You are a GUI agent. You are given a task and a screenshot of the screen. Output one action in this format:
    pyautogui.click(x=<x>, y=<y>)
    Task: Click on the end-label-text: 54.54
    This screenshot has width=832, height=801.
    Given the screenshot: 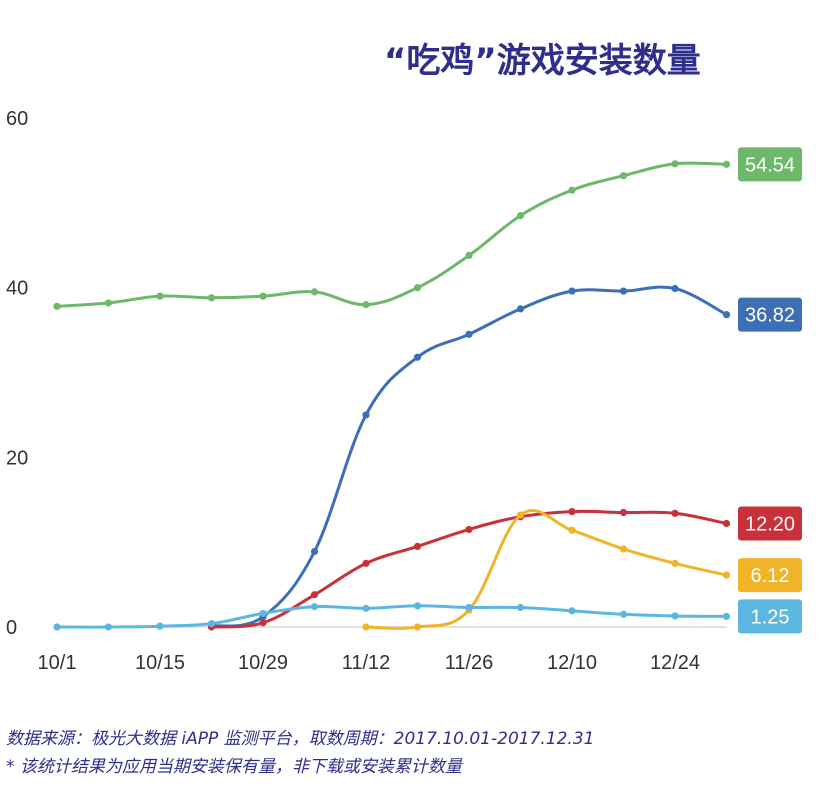 What is the action you would take?
    pyautogui.click(x=770, y=165)
    